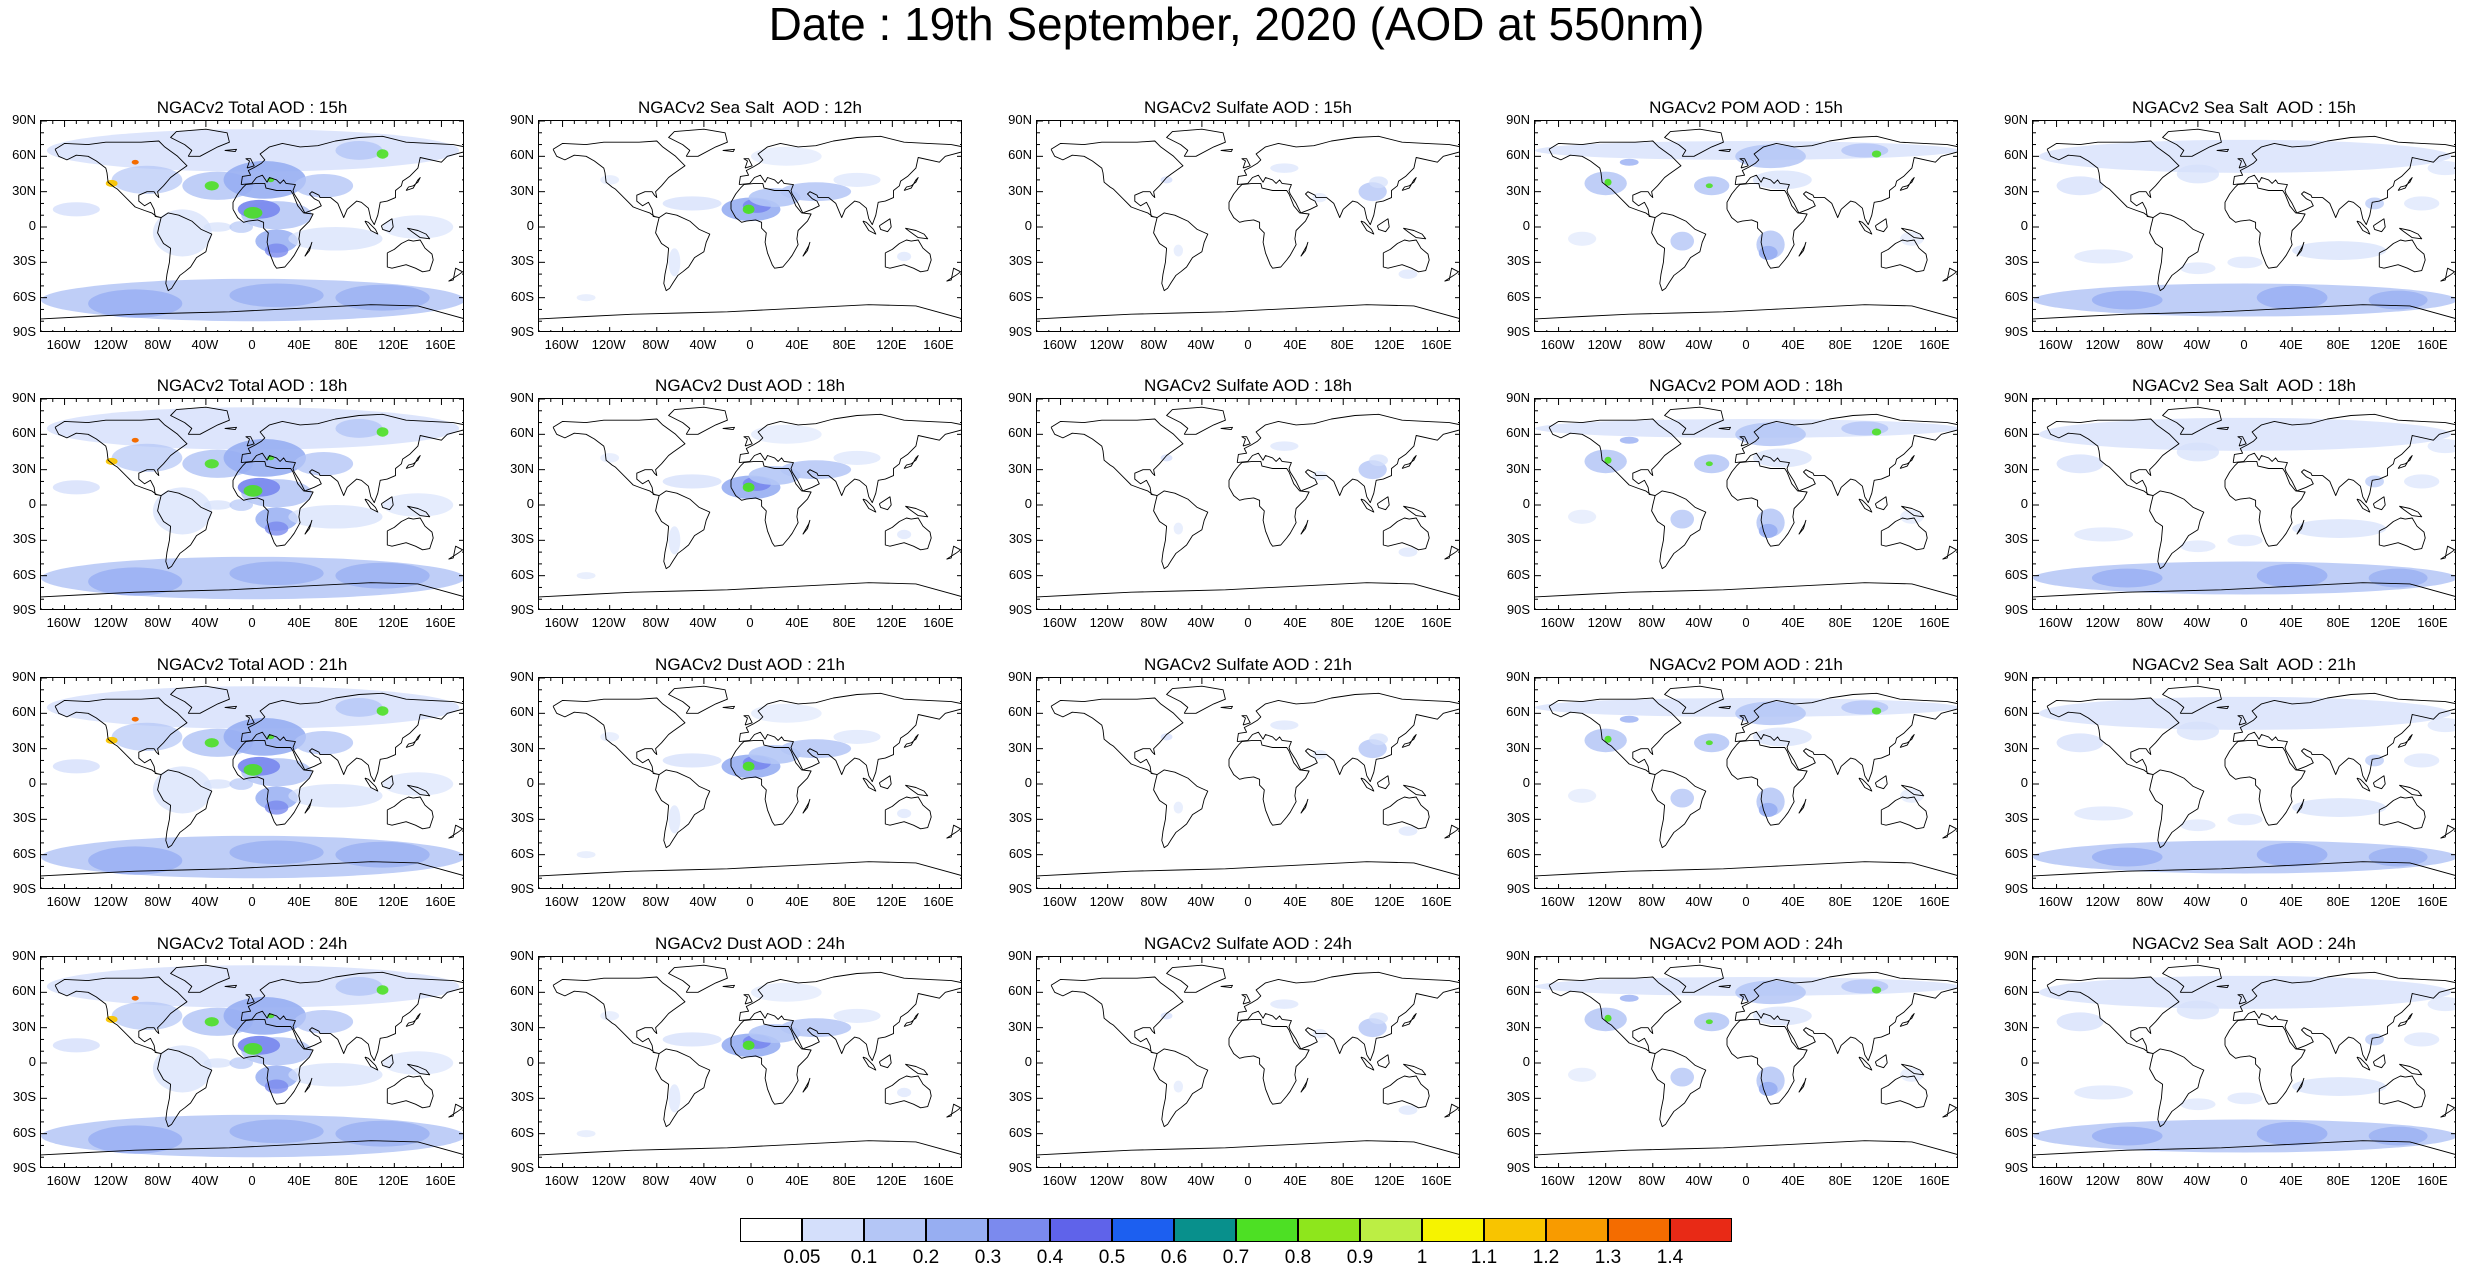  What do you see at coordinates (1360, 1257) in the screenshot?
I see `colorbar-label: 0.9` at bounding box center [1360, 1257].